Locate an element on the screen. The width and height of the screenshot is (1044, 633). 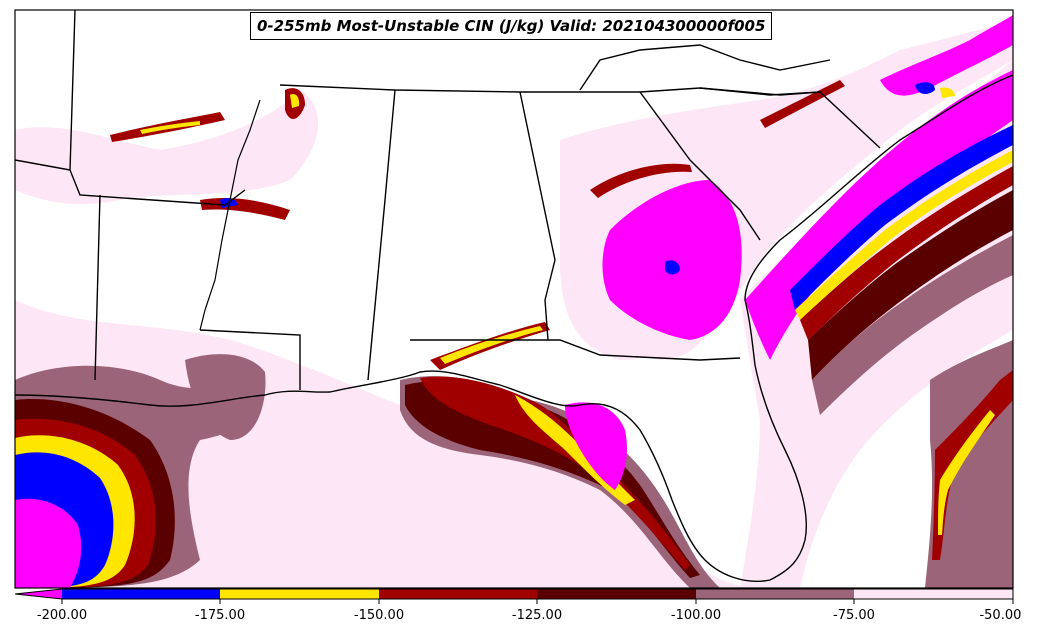
colorbar is located at coordinates (514, 596).